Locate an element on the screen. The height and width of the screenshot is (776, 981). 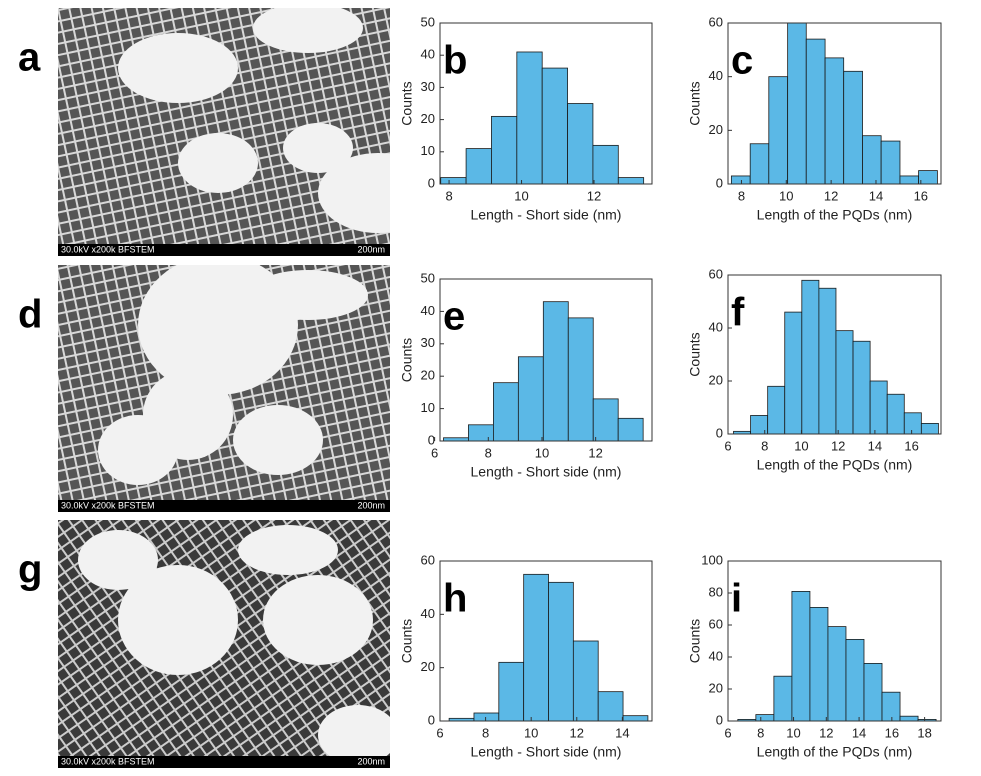
y-tick-label: 100 is located at coordinates (712, 559).